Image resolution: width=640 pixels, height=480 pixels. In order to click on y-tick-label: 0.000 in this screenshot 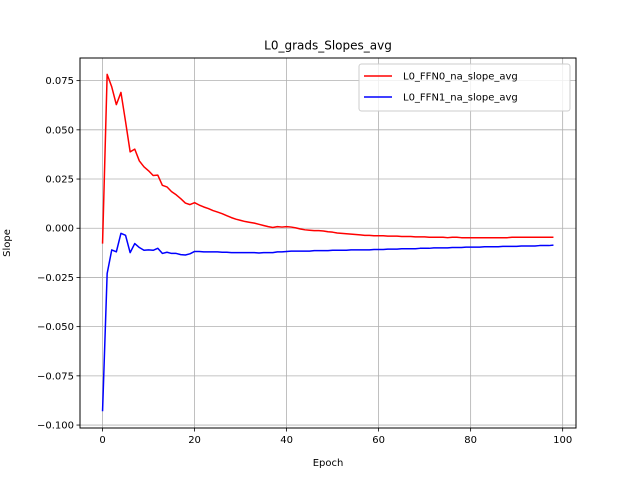, I will do `click(59, 229)`.